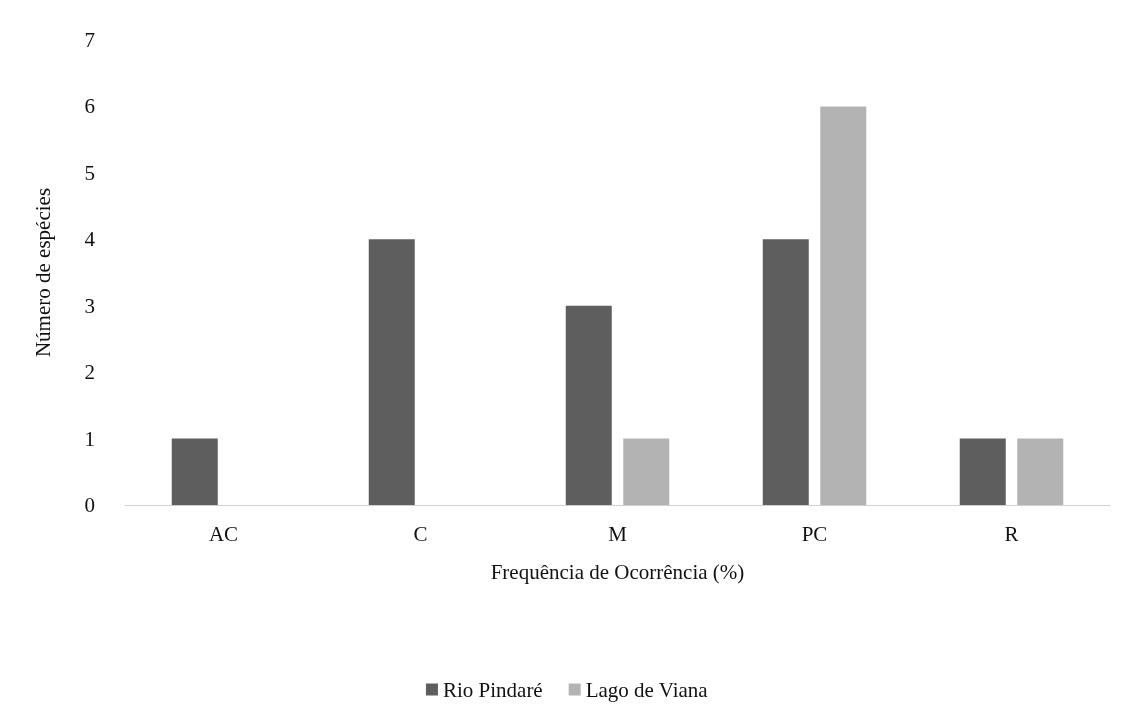 Image resolution: width=1134 pixels, height=717 pixels. Describe the element at coordinates (617, 571) in the screenshot. I see `x-axis-title: Frequência de Ocorrência (%)` at that location.